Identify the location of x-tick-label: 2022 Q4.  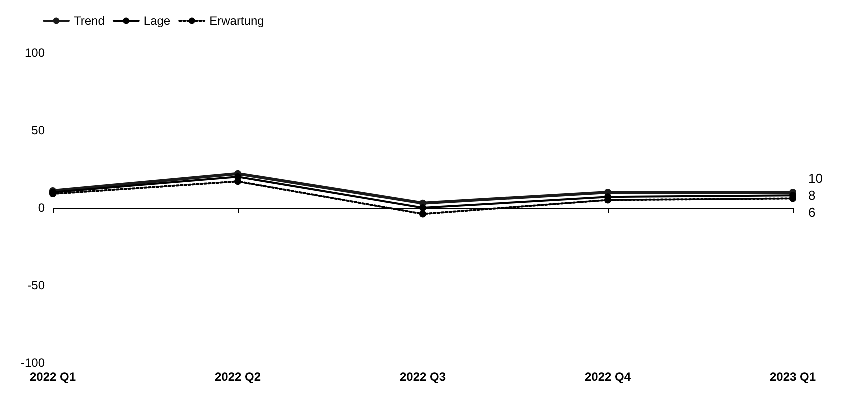
(608, 377).